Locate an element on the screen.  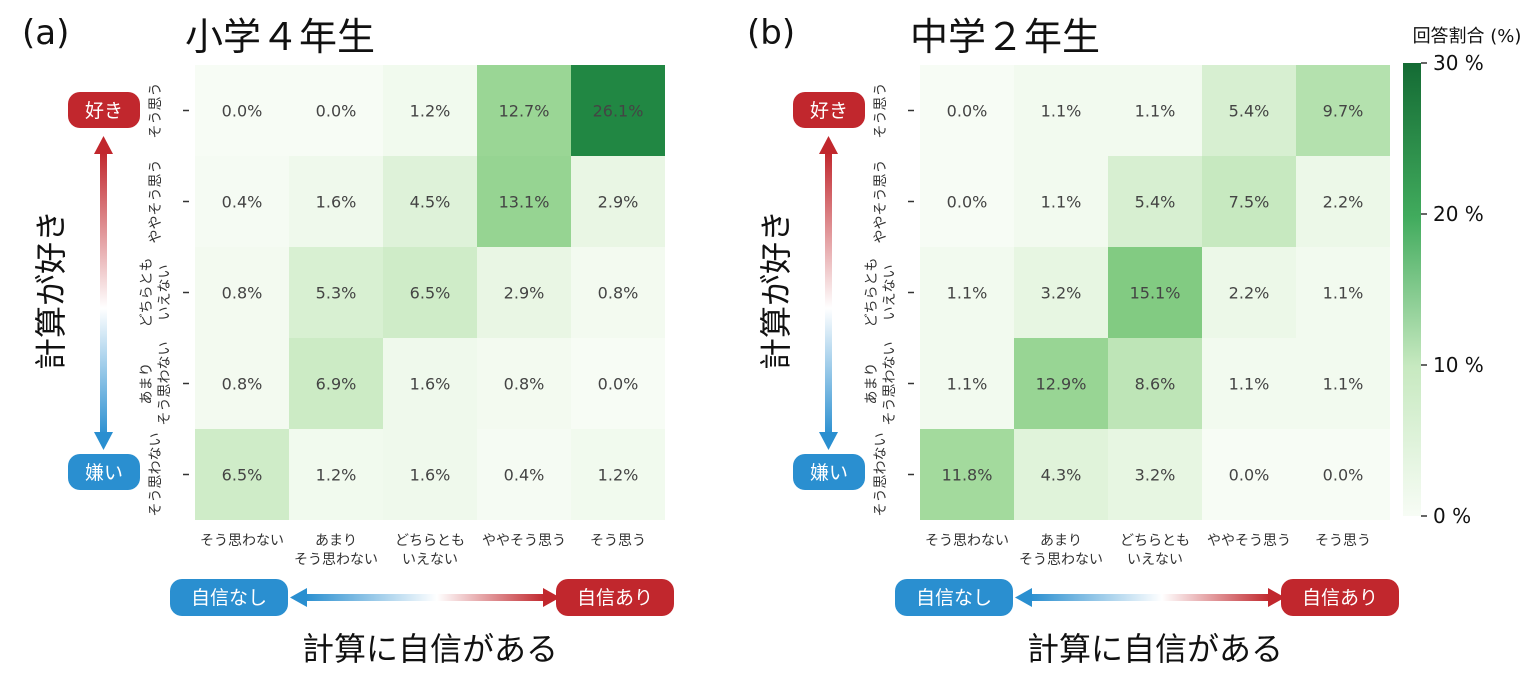
cell-value-label: 4.5% is located at coordinates (430, 202).